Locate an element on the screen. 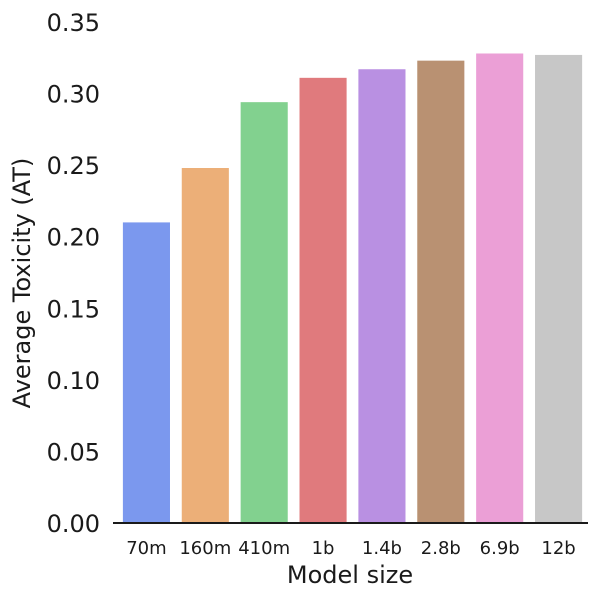  x-tick-label: 70m is located at coordinates (146, 548).